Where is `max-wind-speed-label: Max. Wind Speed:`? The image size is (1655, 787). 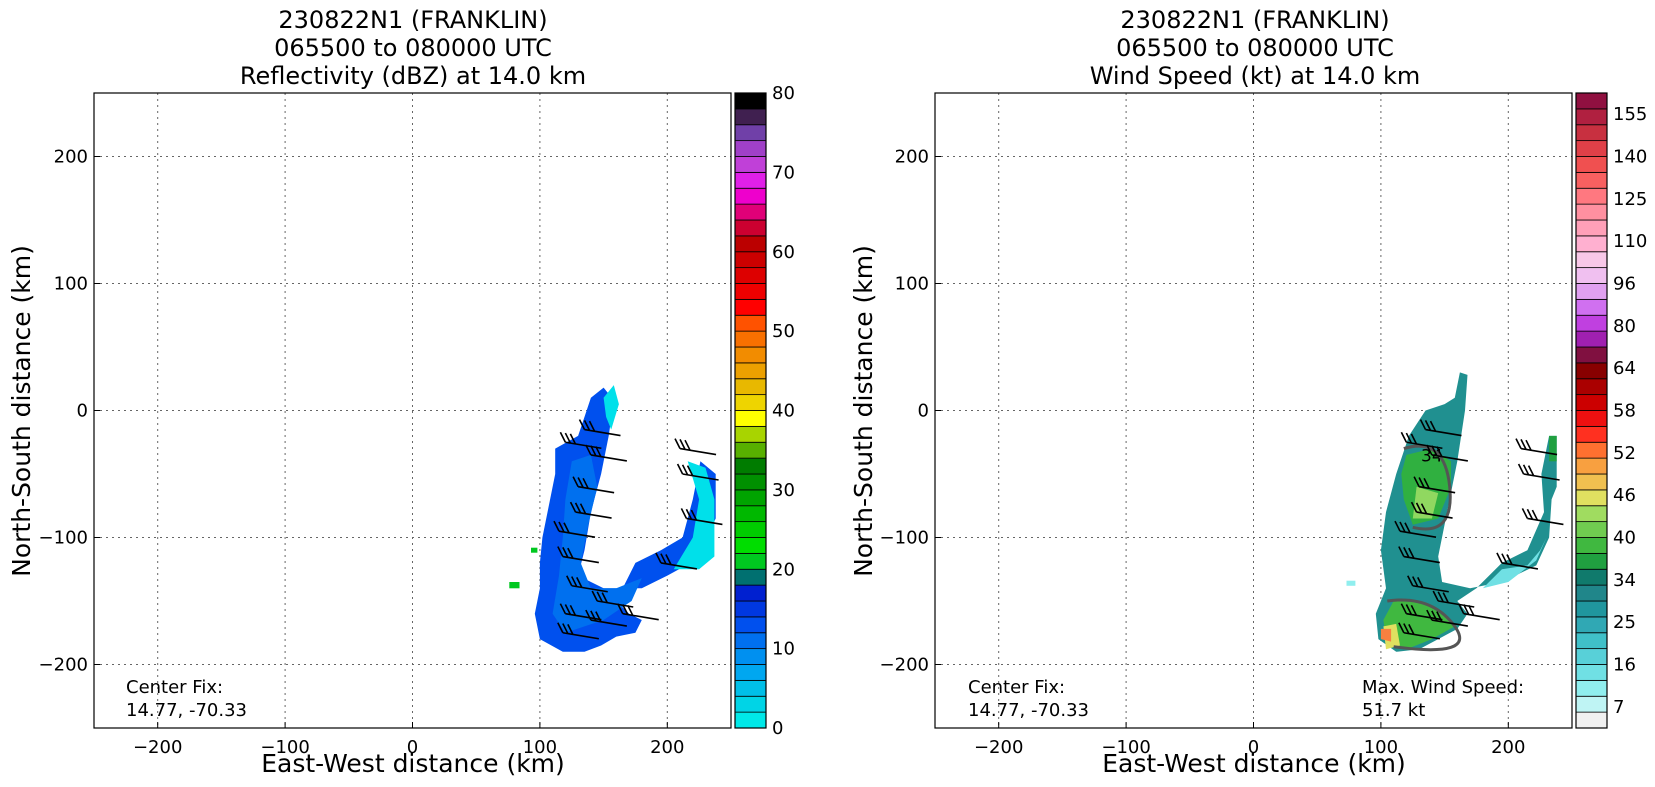 max-wind-speed-label: Max. Wind Speed: is located at coordinates (1443, 687).